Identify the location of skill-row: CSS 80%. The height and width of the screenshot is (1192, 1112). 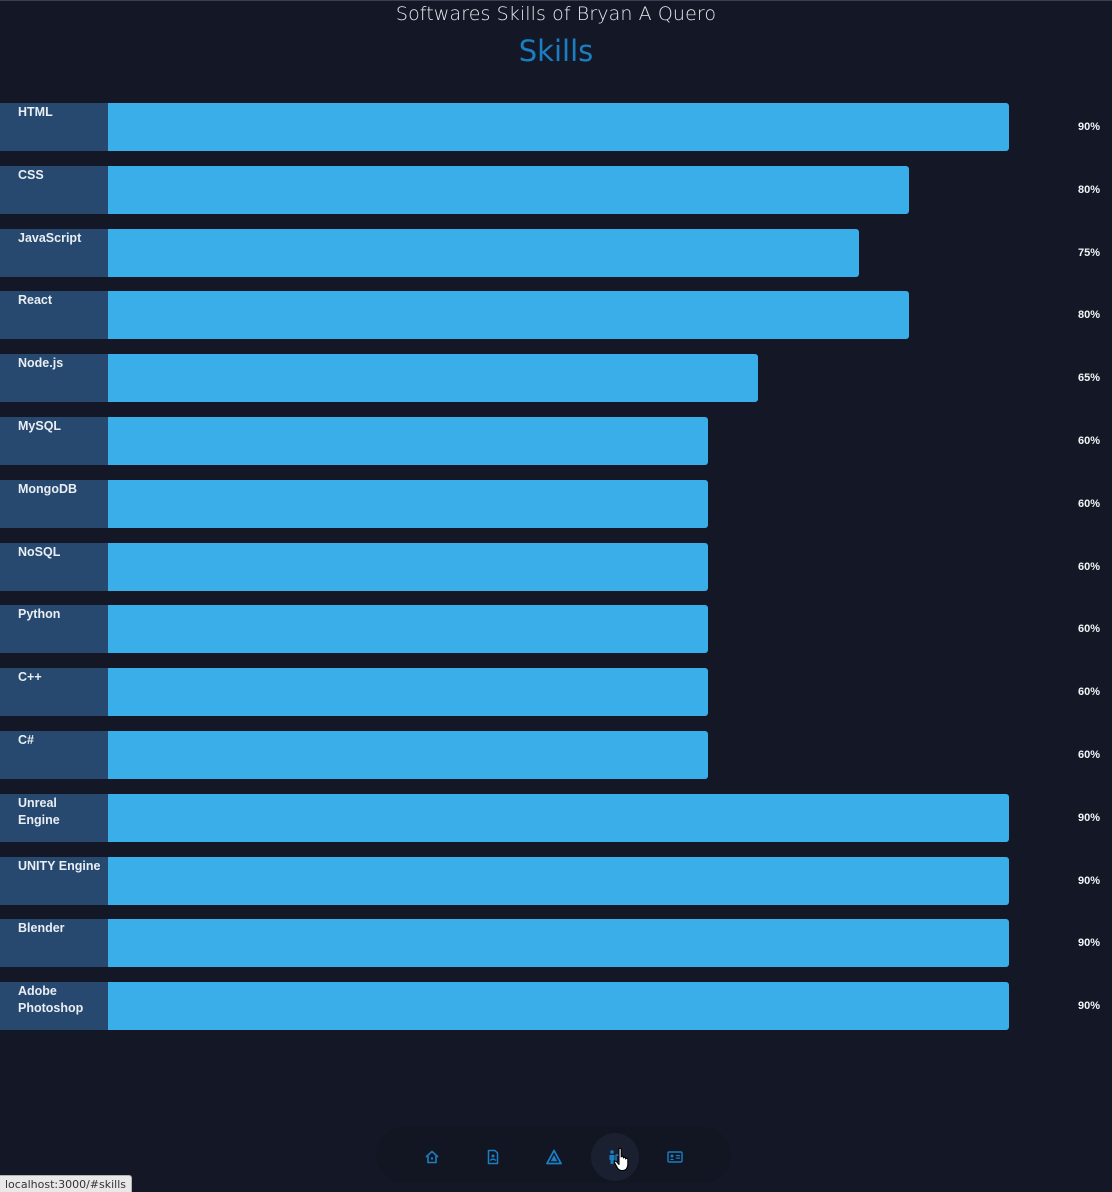
(556, 189).